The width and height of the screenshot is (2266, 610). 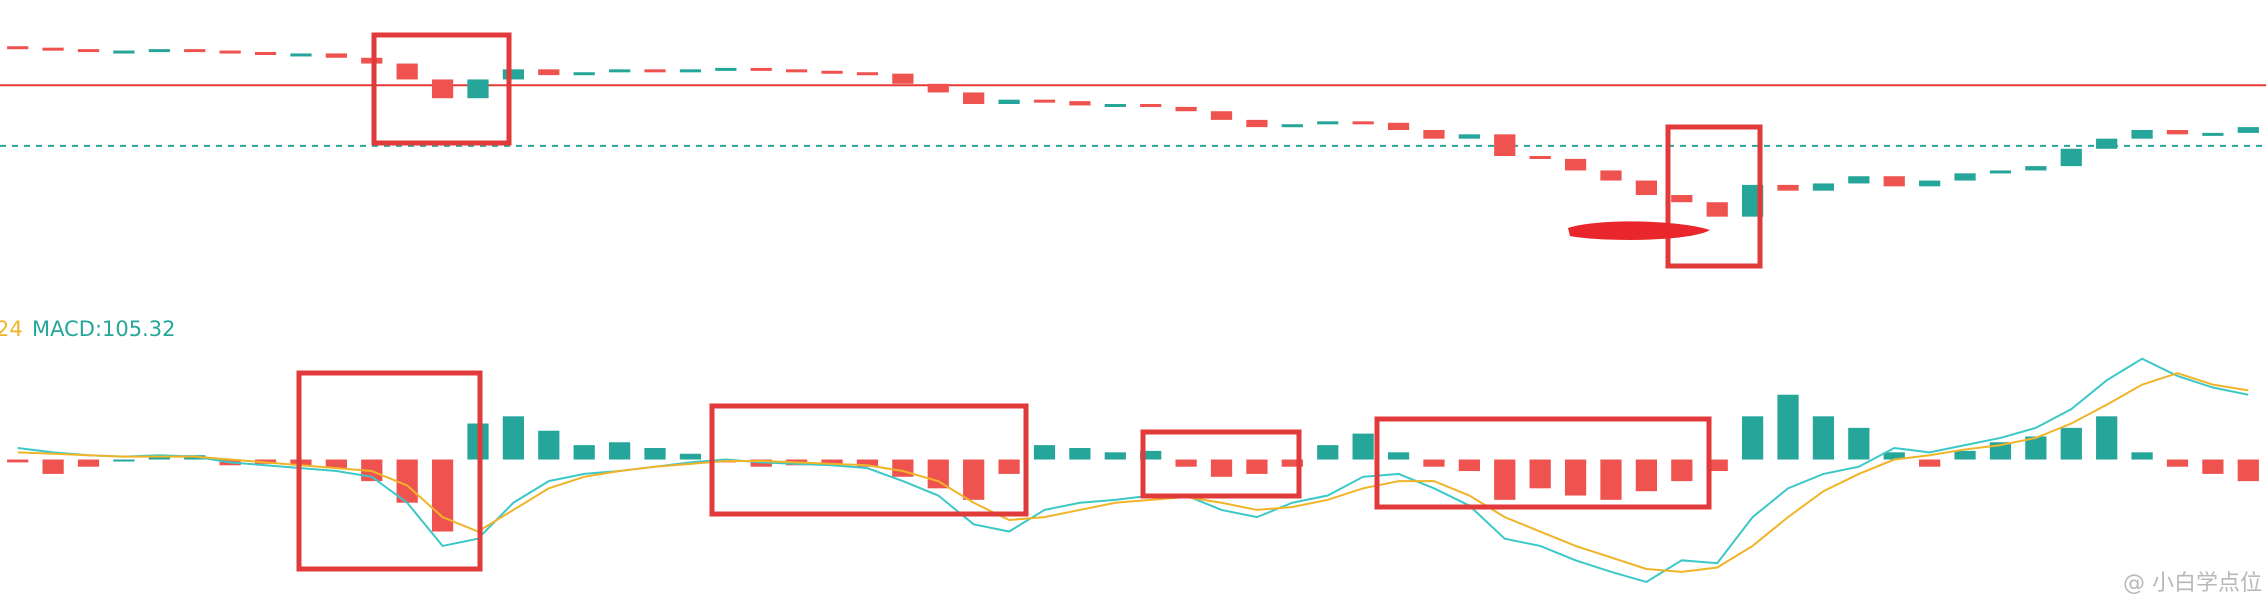 What do you see at coordinates (2192, 583) in the screenshot?
I see `watermark: @ 小白学点位` at bounding box center [2192, 583].